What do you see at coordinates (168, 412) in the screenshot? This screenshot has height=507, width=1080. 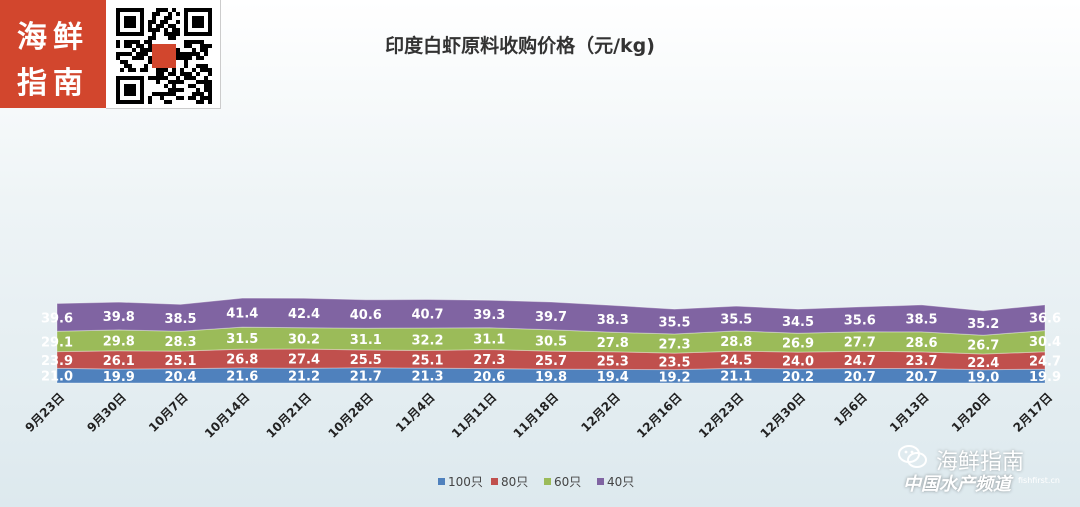 I see `x-tick-label: 10月7日` at bounding box center [168, 412].